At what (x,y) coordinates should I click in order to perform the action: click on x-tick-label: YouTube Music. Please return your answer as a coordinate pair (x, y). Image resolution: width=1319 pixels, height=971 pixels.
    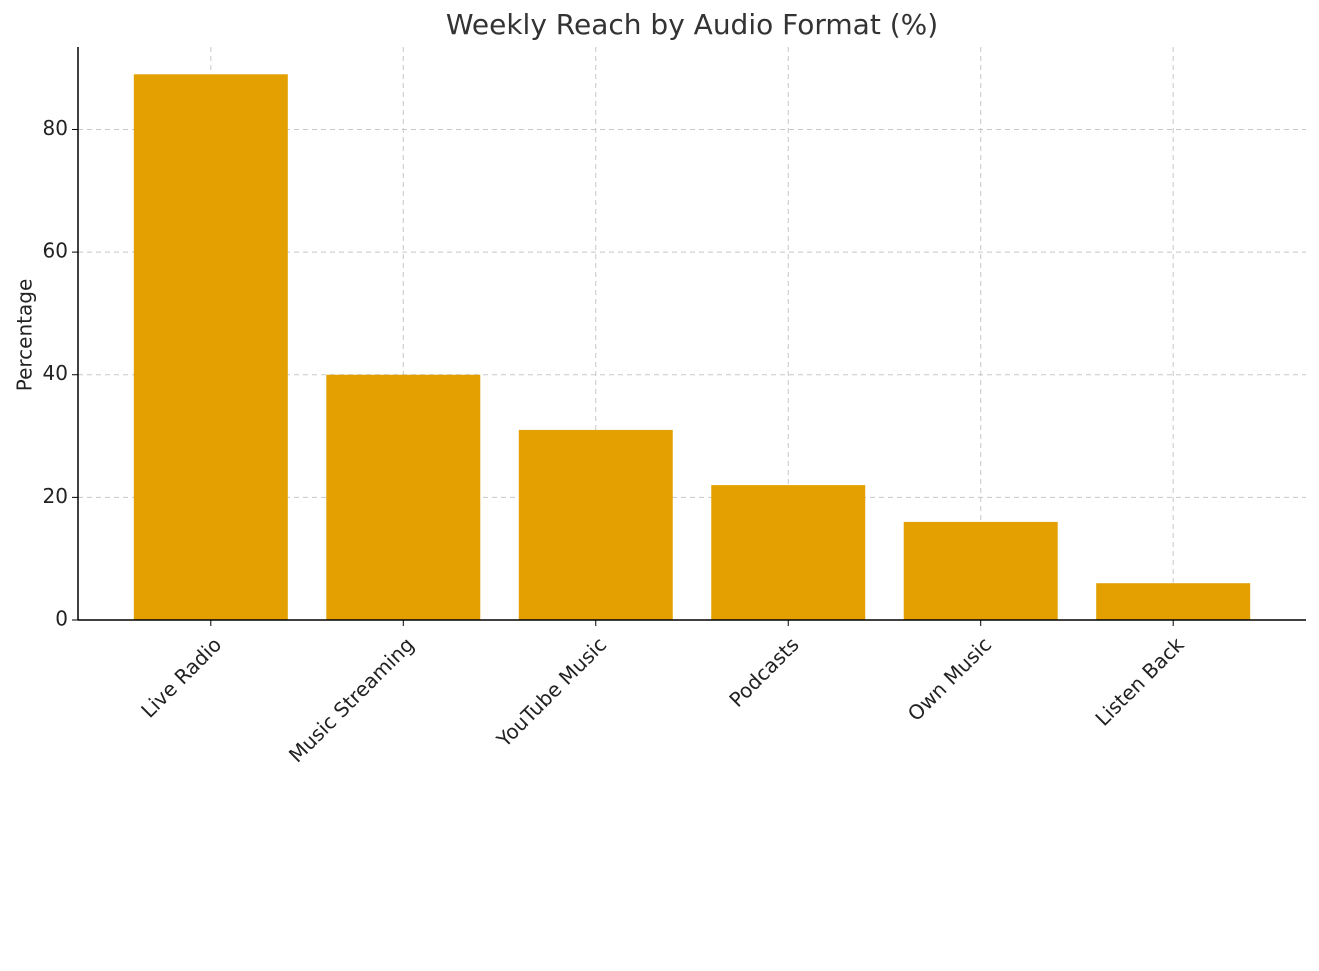
    Looking at the image, I should click on (551, 692).